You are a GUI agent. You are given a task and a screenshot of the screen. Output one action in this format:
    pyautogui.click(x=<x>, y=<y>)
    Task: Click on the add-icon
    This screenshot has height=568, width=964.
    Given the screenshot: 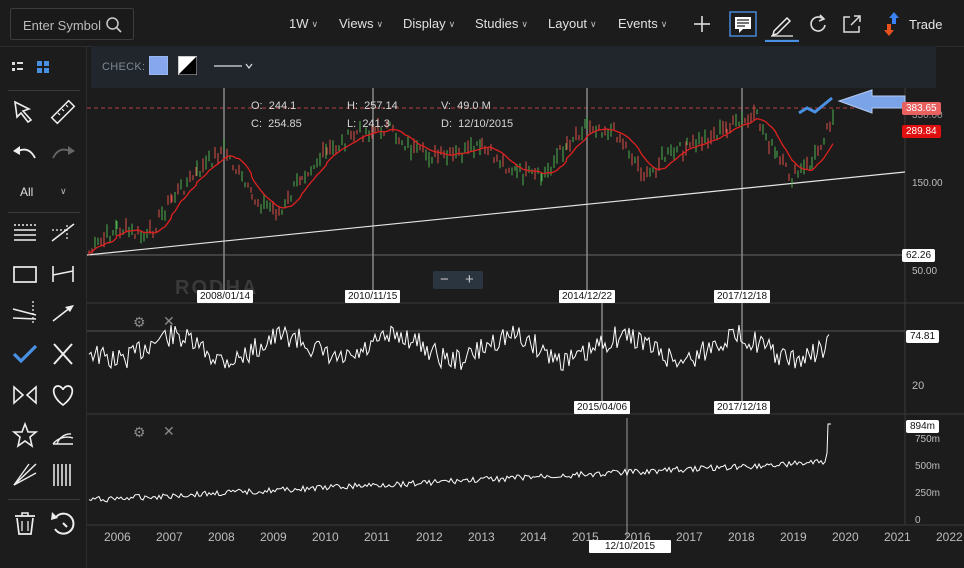 What is the action you would take?
    pyautogui.click(x=702, y=24)
    